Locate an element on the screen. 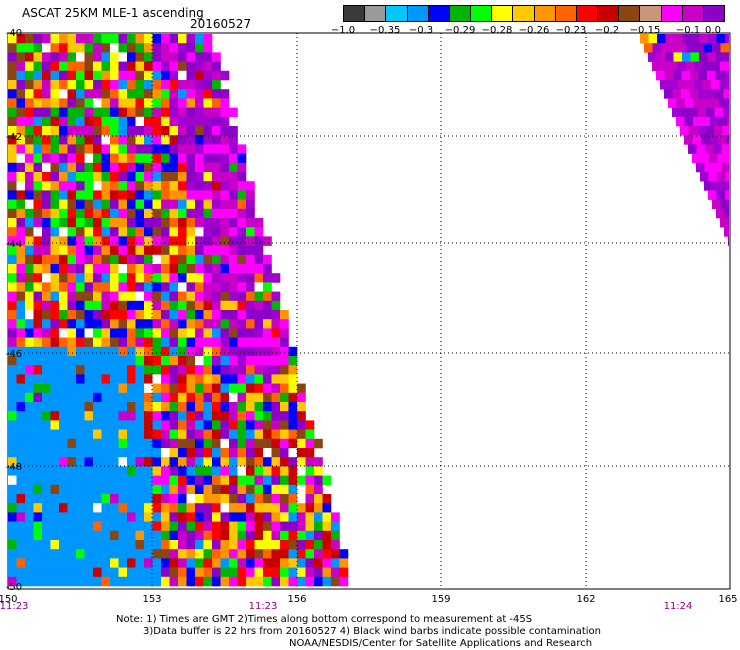 The height and width of the screenshot is (650, 740). lat-label: -48 is located at coordinates (14, 467).